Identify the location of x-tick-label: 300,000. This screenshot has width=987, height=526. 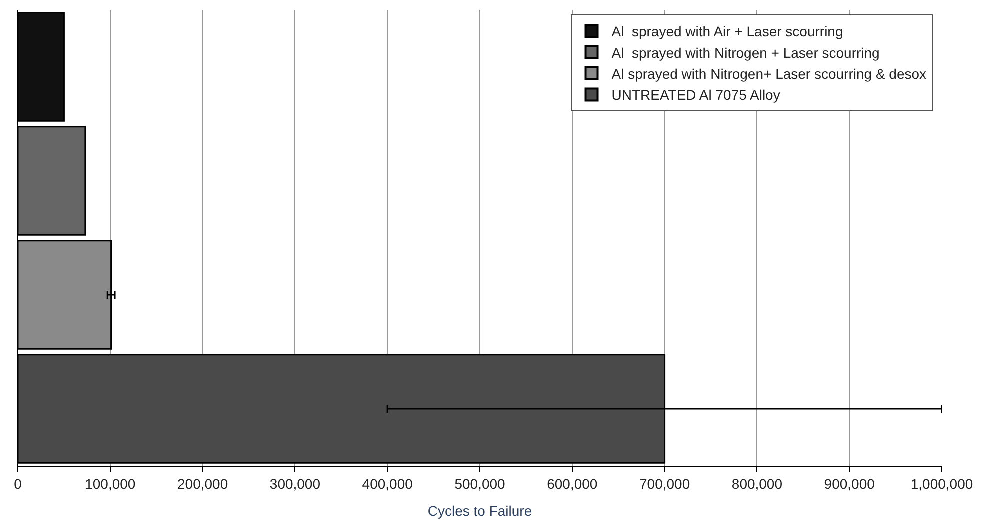
(295, 484).